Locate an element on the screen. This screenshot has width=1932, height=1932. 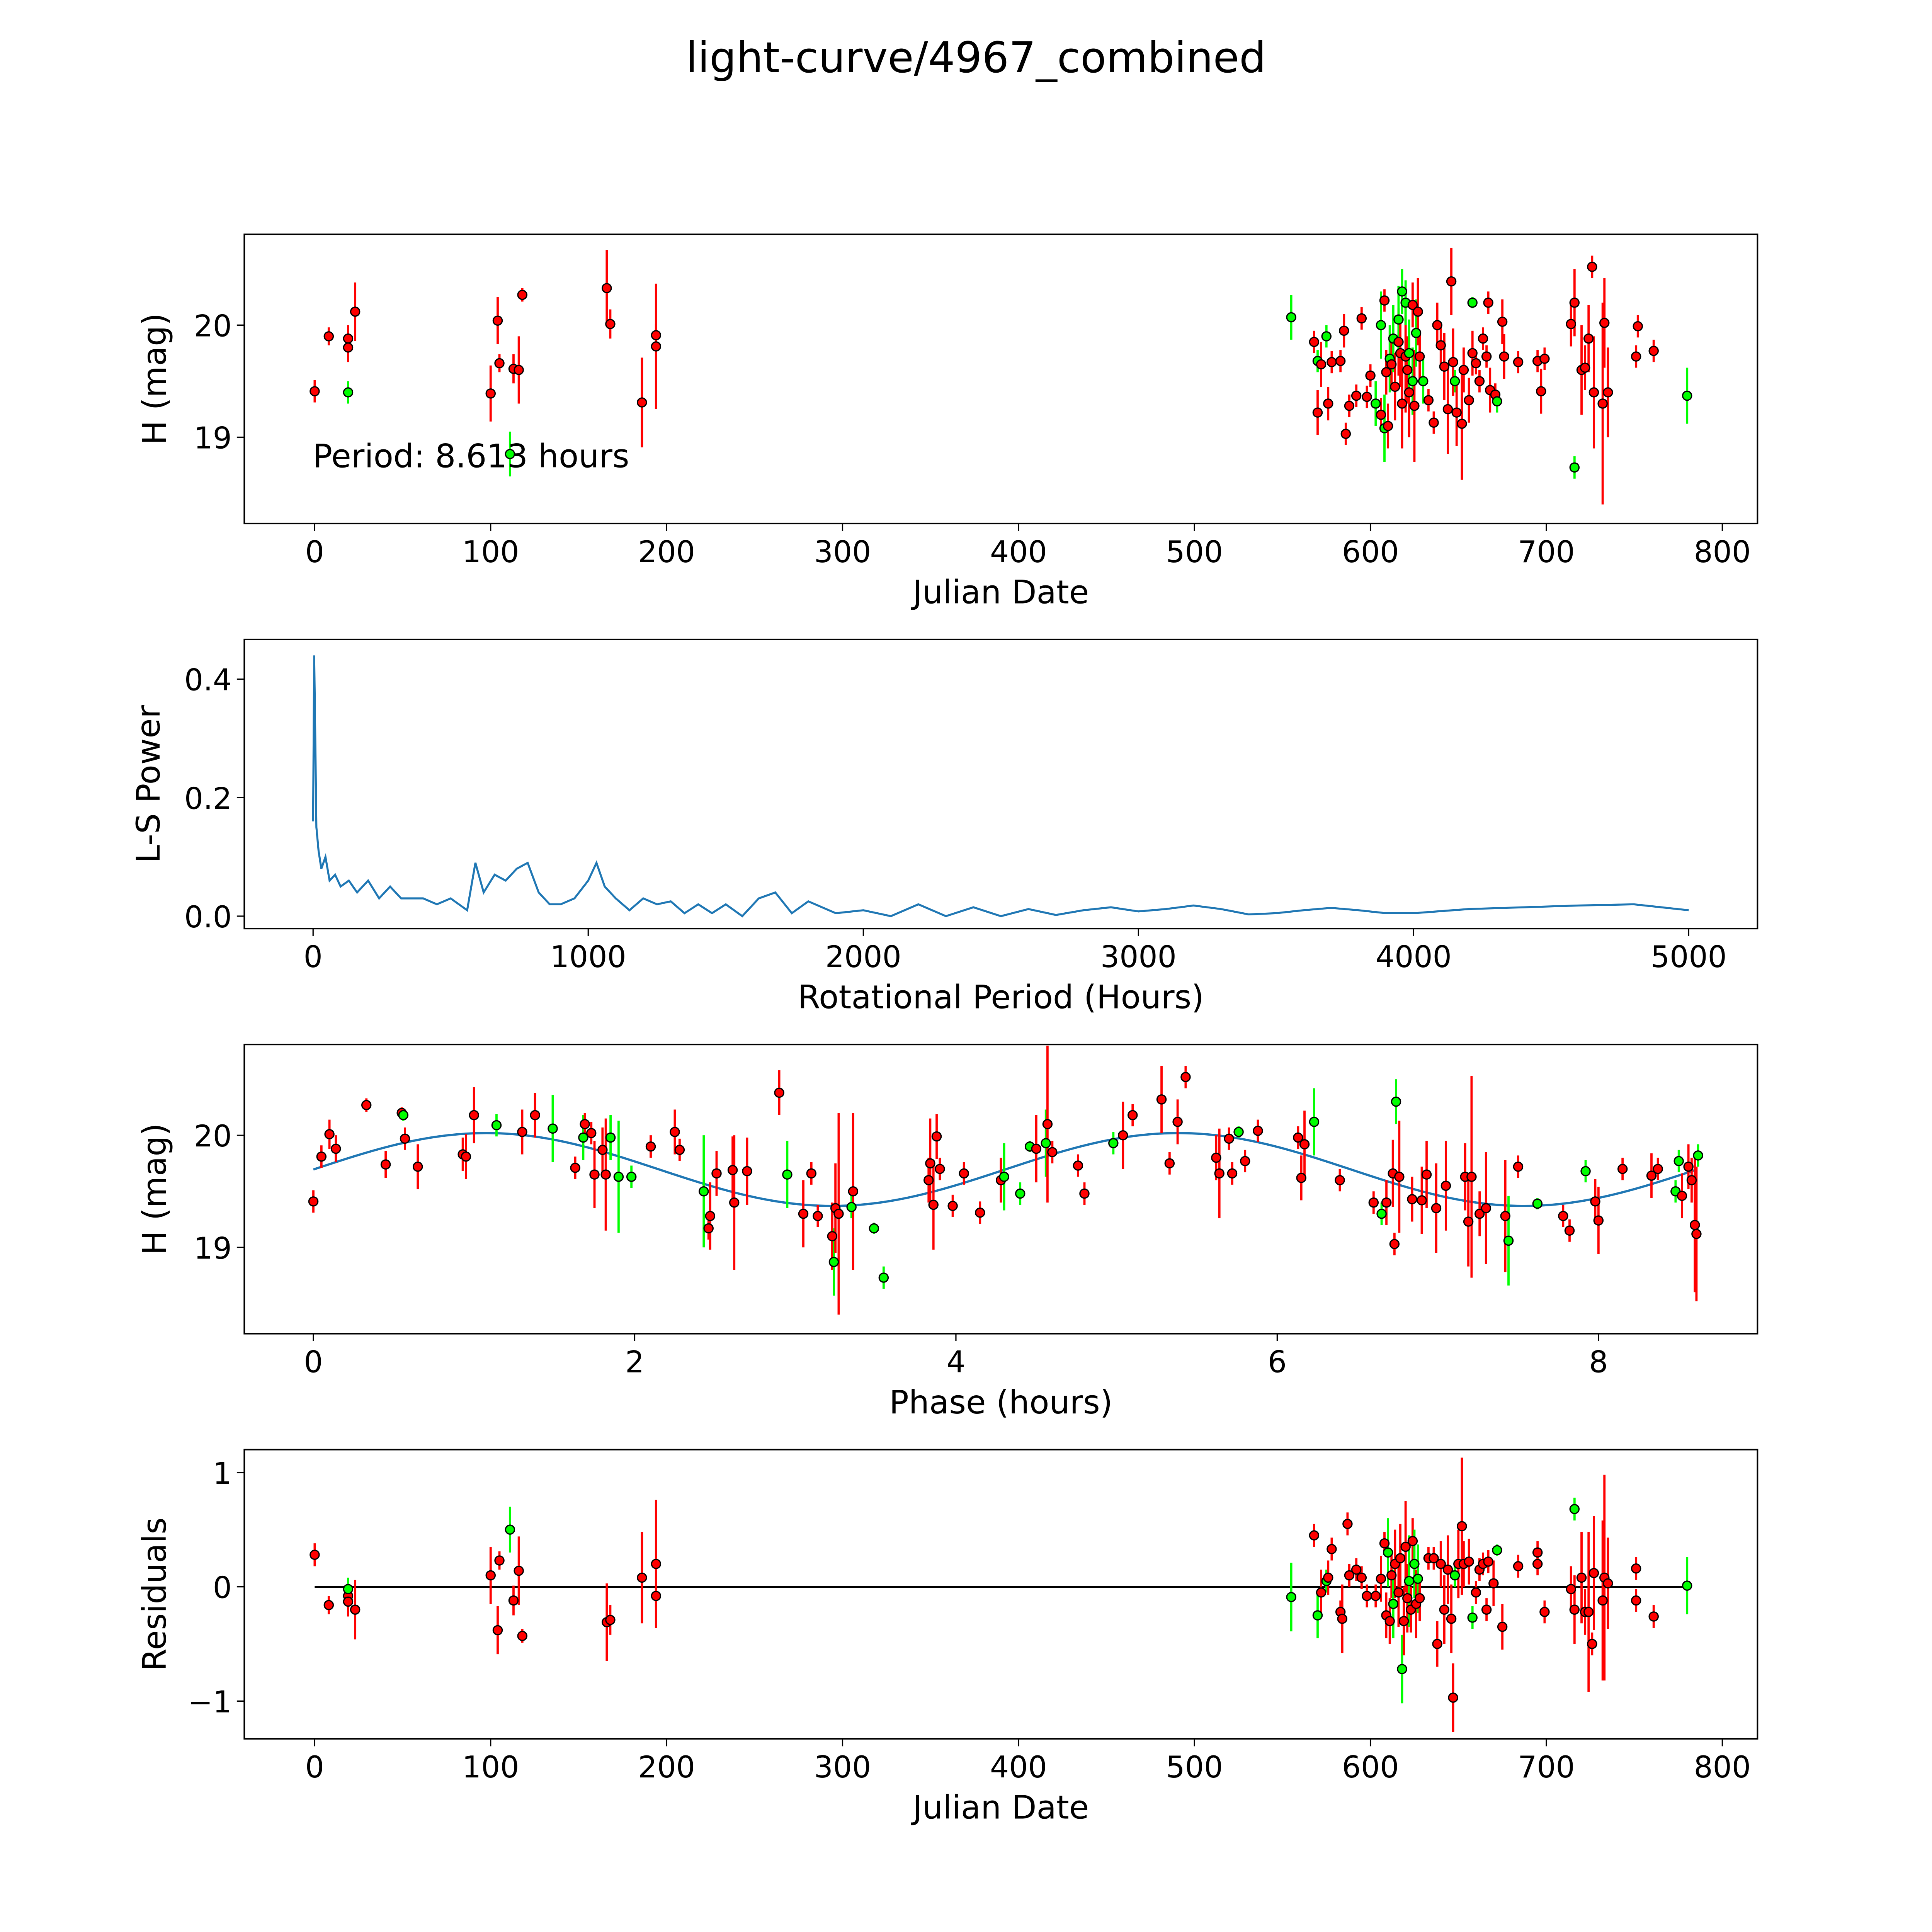
x-tick-label: 6 is located at coordinates (1277, 1362).